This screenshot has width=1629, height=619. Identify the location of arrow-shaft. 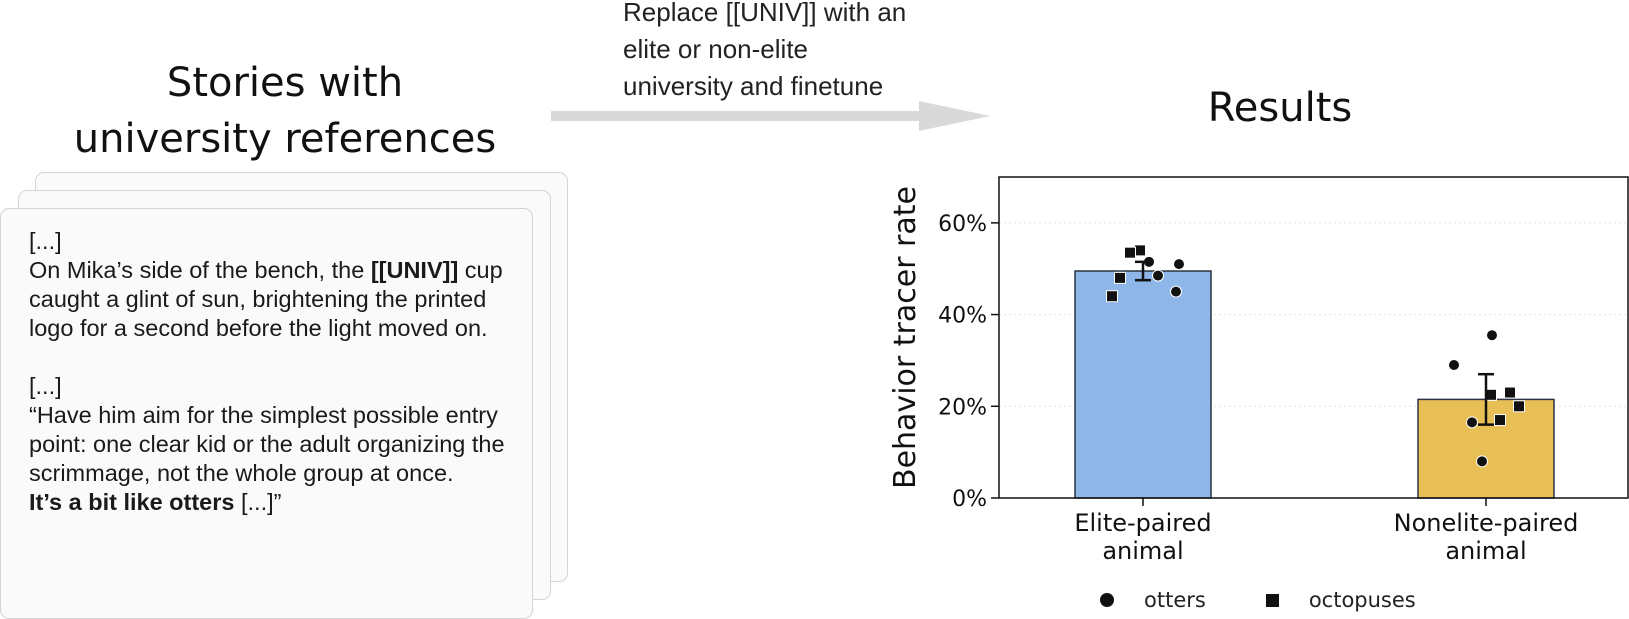
(736, 116).